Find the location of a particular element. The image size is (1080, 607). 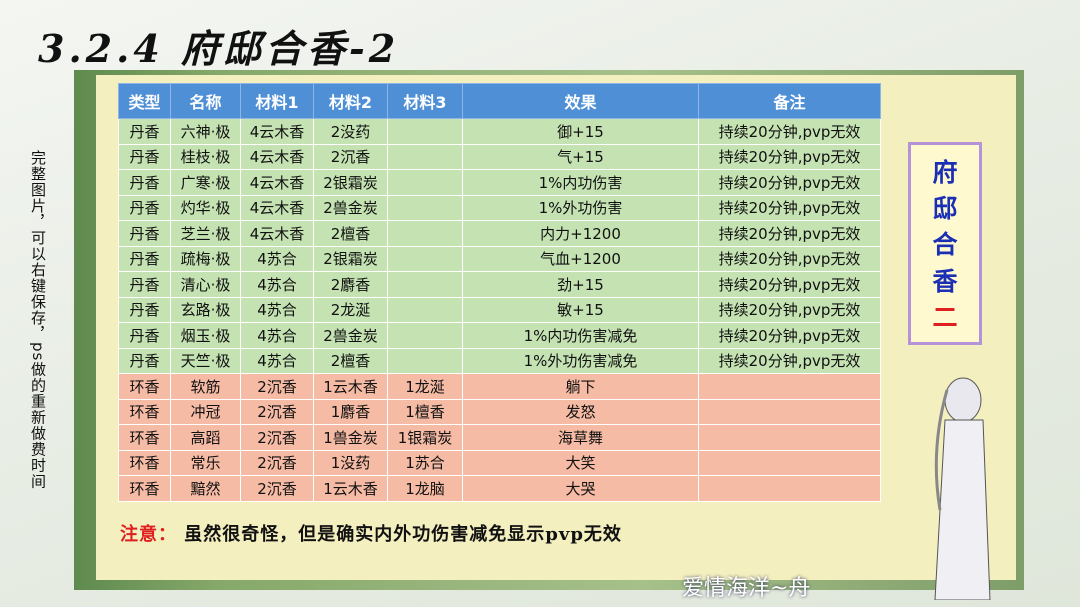

table-row: 丹香 芝兰·极 4云木香 2檀香 内力+1200 持续20分钟,pvp无效 is located at coordinates (499, 233).